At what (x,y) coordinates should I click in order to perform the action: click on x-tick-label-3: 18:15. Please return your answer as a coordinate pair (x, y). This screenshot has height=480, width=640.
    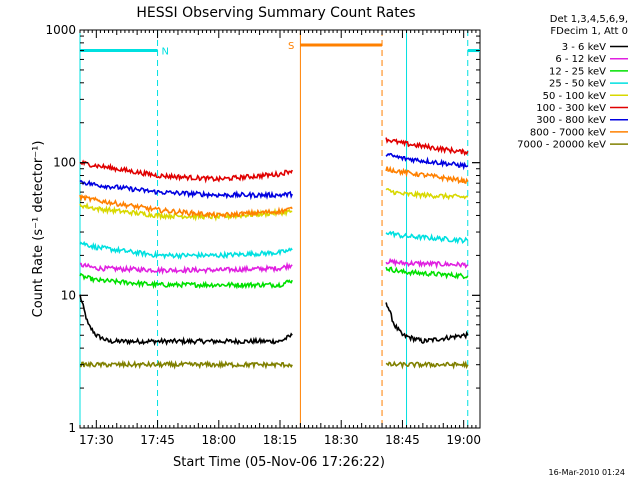
    Looking at the image, I should click on (280, 440).